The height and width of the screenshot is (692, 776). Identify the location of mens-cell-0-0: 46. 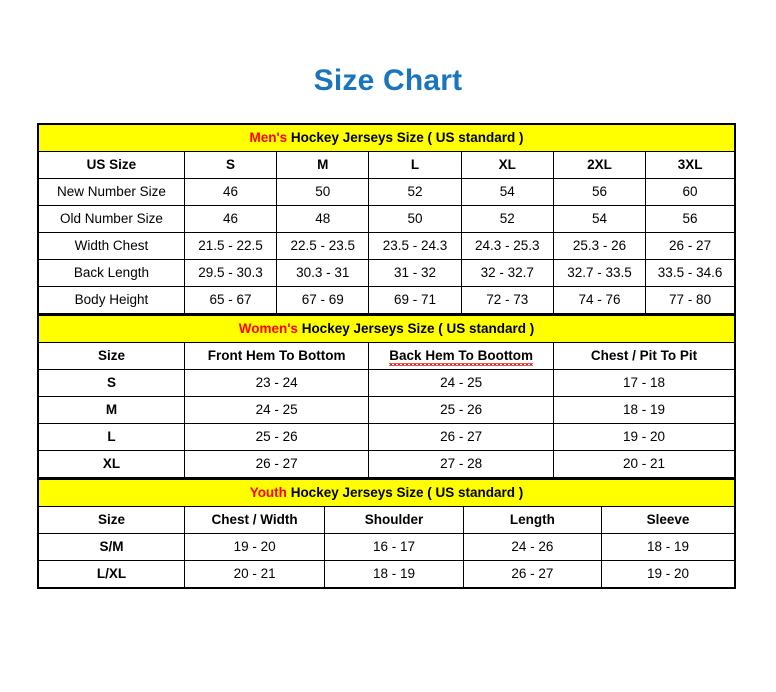
(230, 192).